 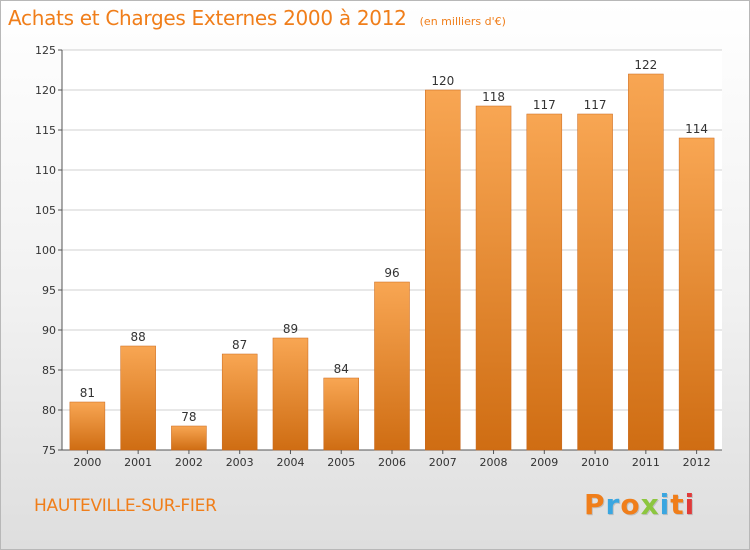 What do you see at coordinates (45, 90) in the screenshot?
I see `y-tick-label: 120` at bounding box center [45, 90].